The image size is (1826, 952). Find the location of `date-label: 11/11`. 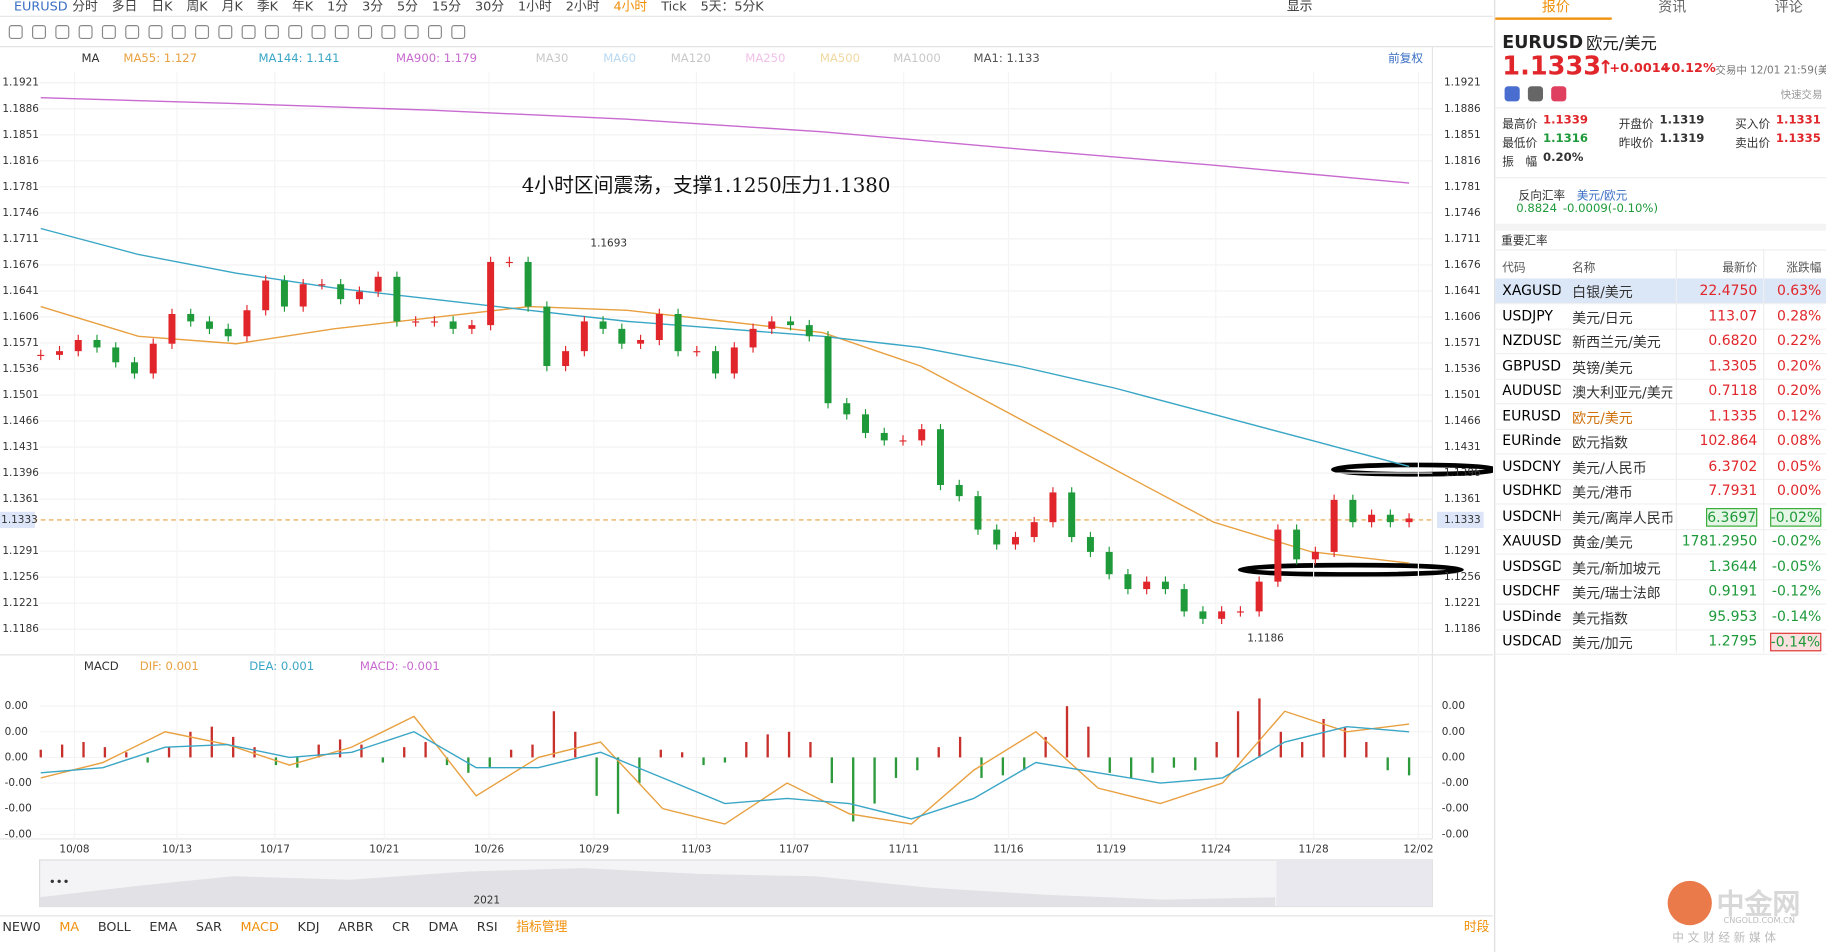

date-label: 11/11 is located at coordinates (904, 849).